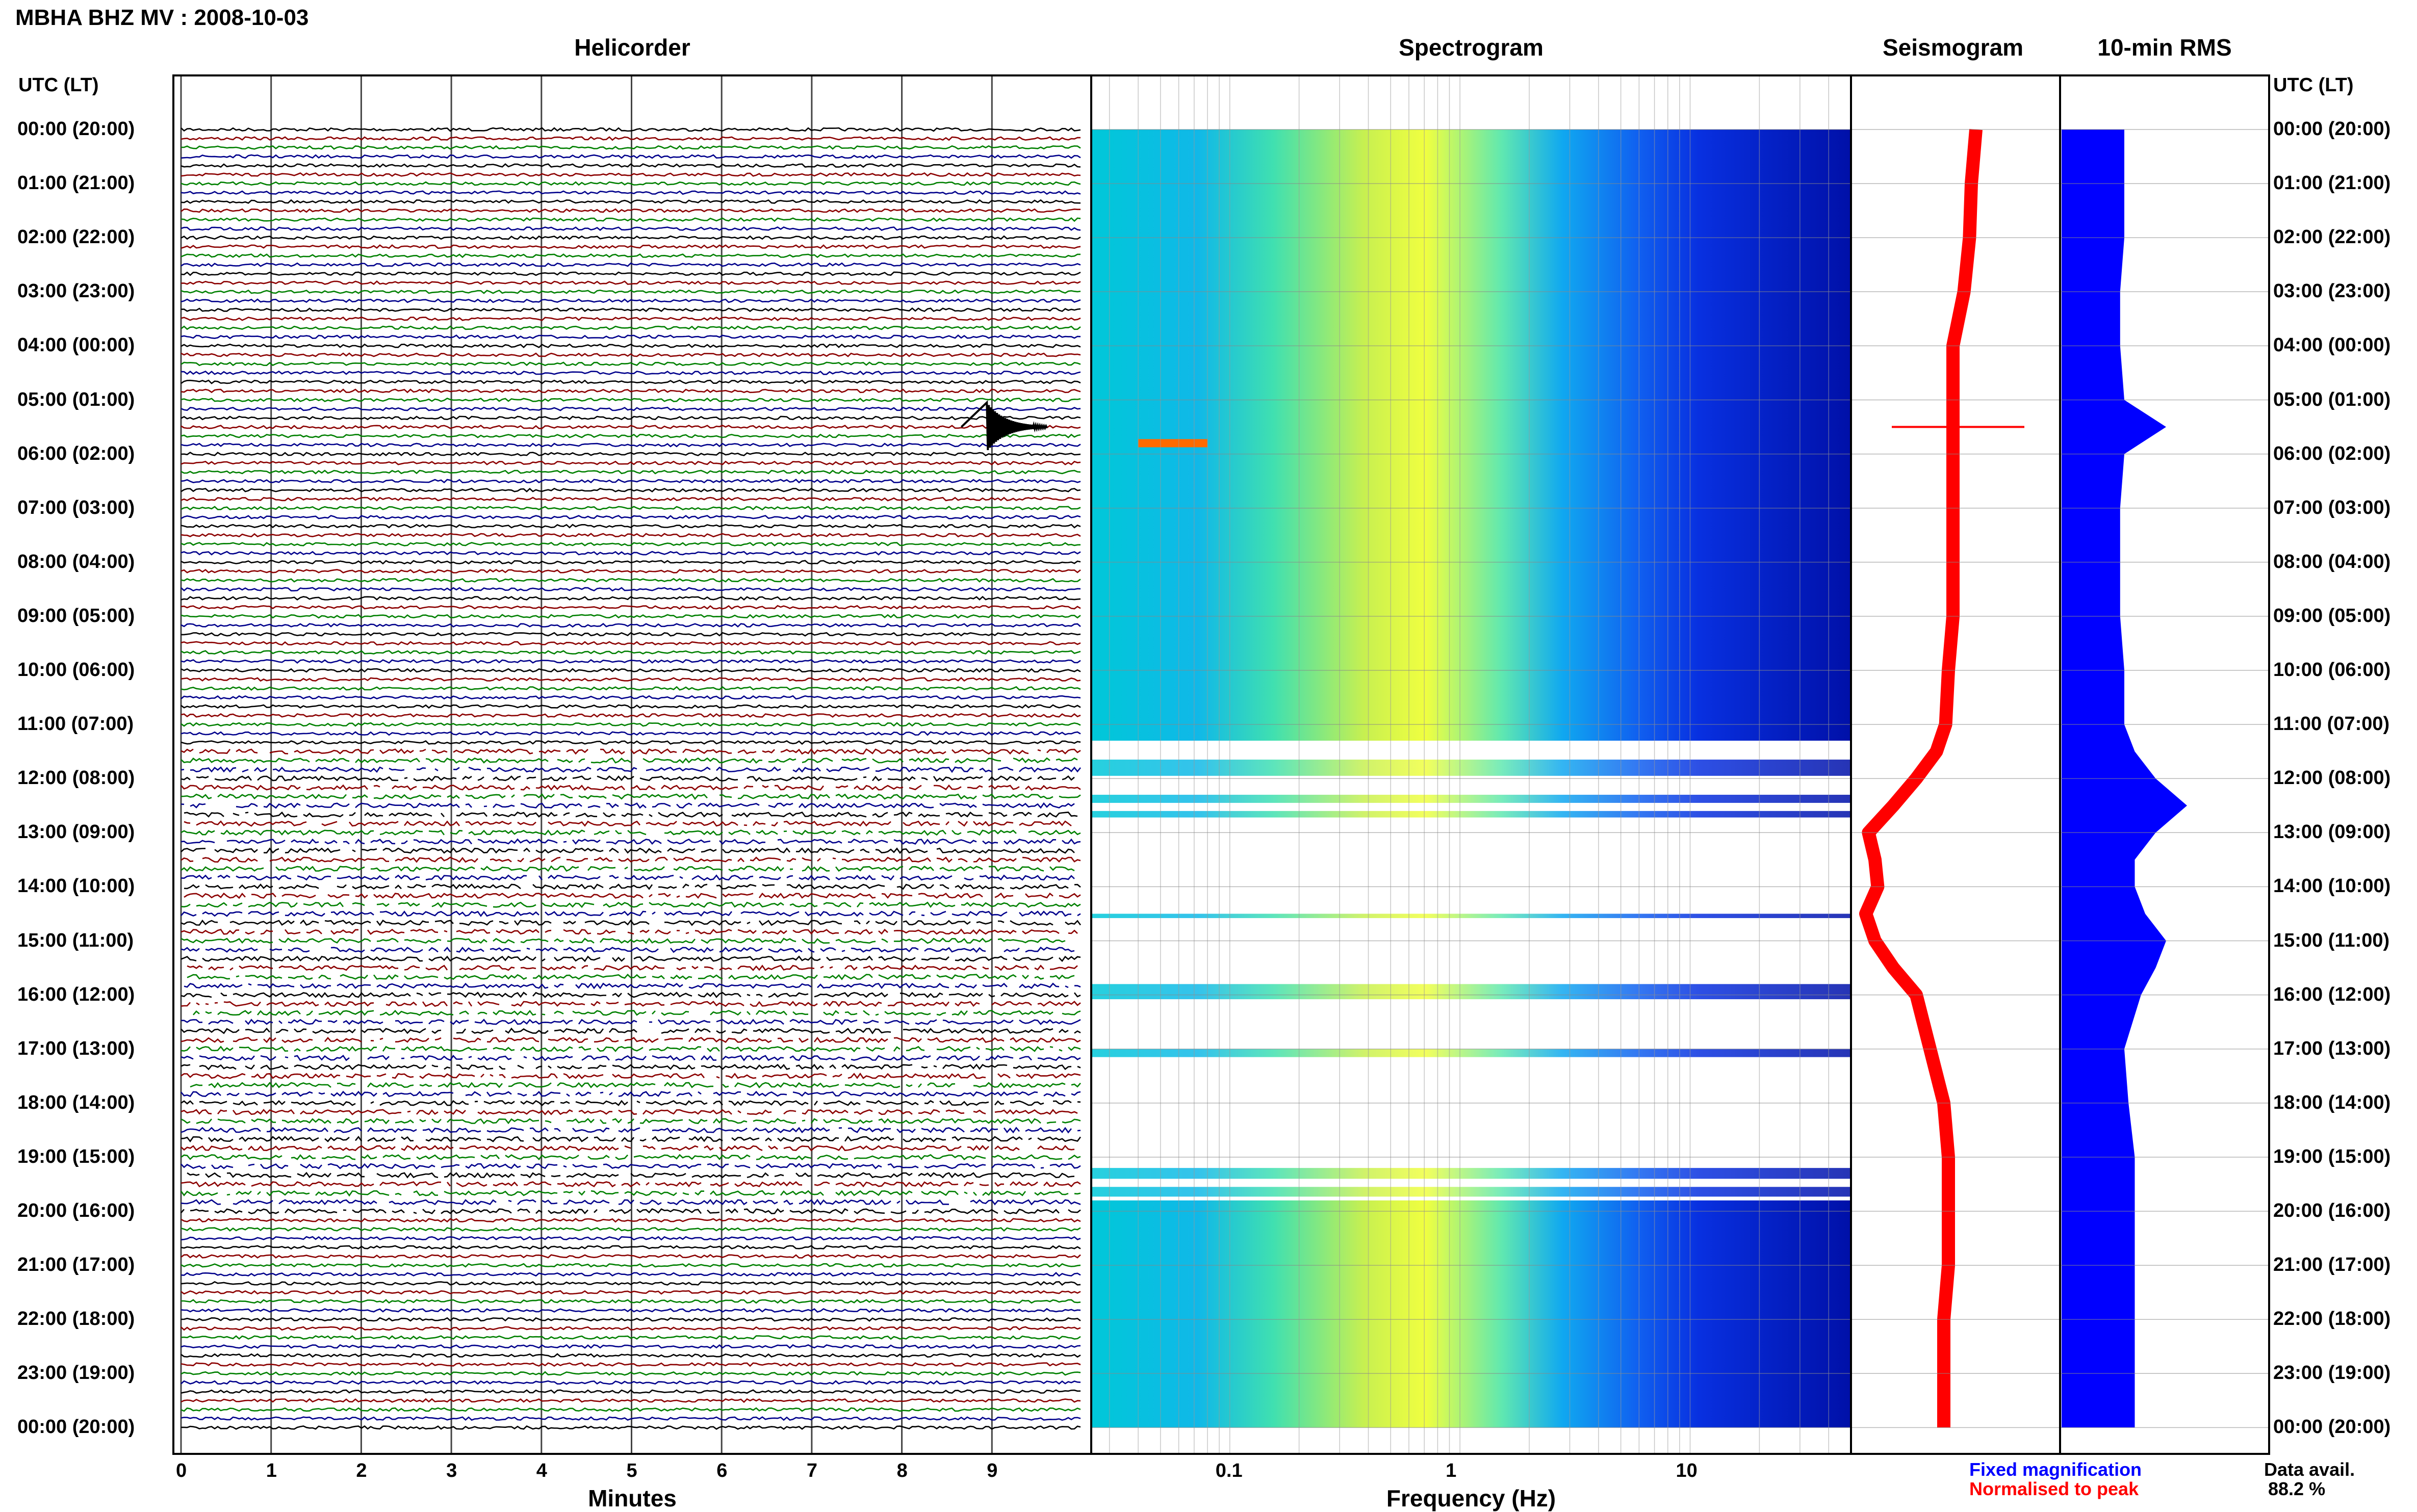  Describe the element at coordinates (361, 1470) in the screenshot. I see `helicorder-tick-label: 2` at that location.